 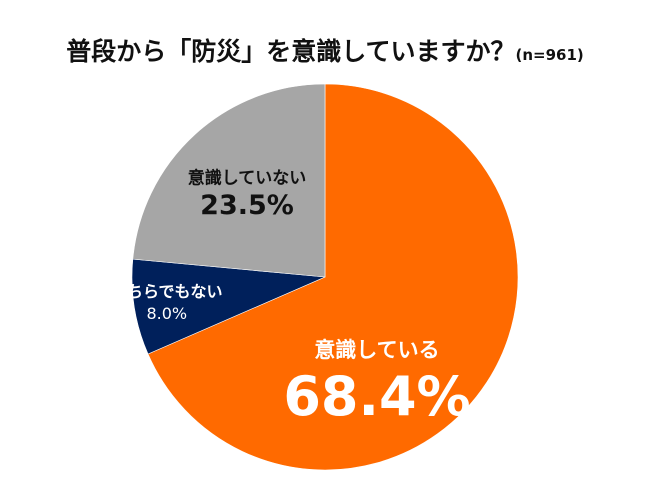 What do you see at coordinates (167, 291) in the screenshot?
I see `slice-label-neutral: どちらでもない` at bounding box center [167, 291].